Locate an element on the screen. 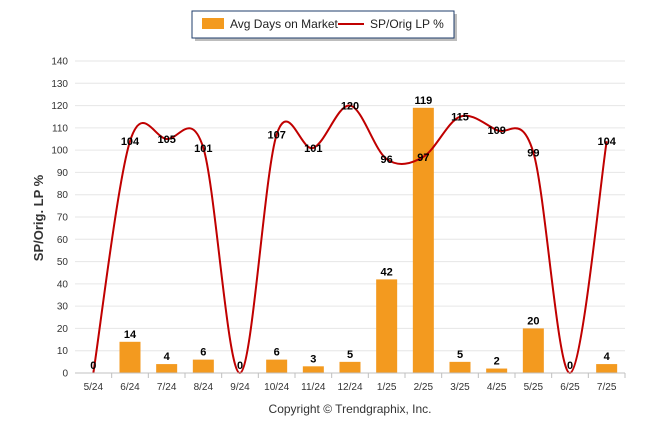 This screenshot has width=646, height=434. x-tick-label: 1/25 is located at coordinates (387, 387).